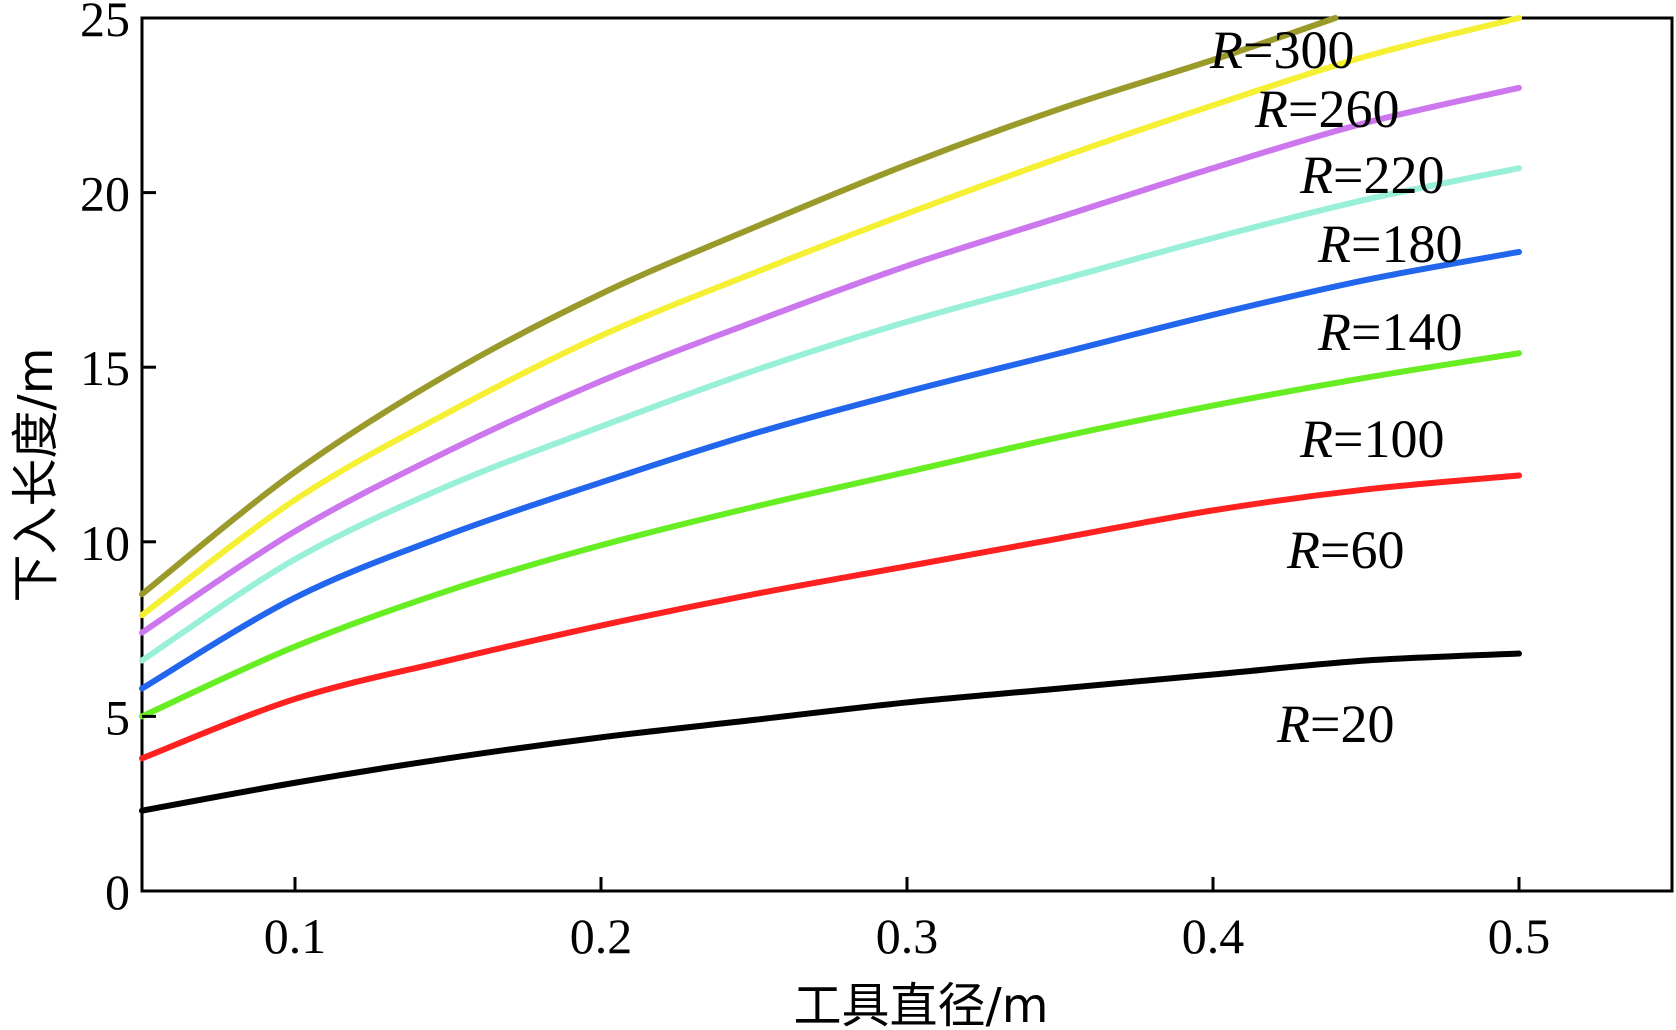  Describe the element at coordinates (105, 194) in the screenshot. I see `y-tick-label: 20` at that location.